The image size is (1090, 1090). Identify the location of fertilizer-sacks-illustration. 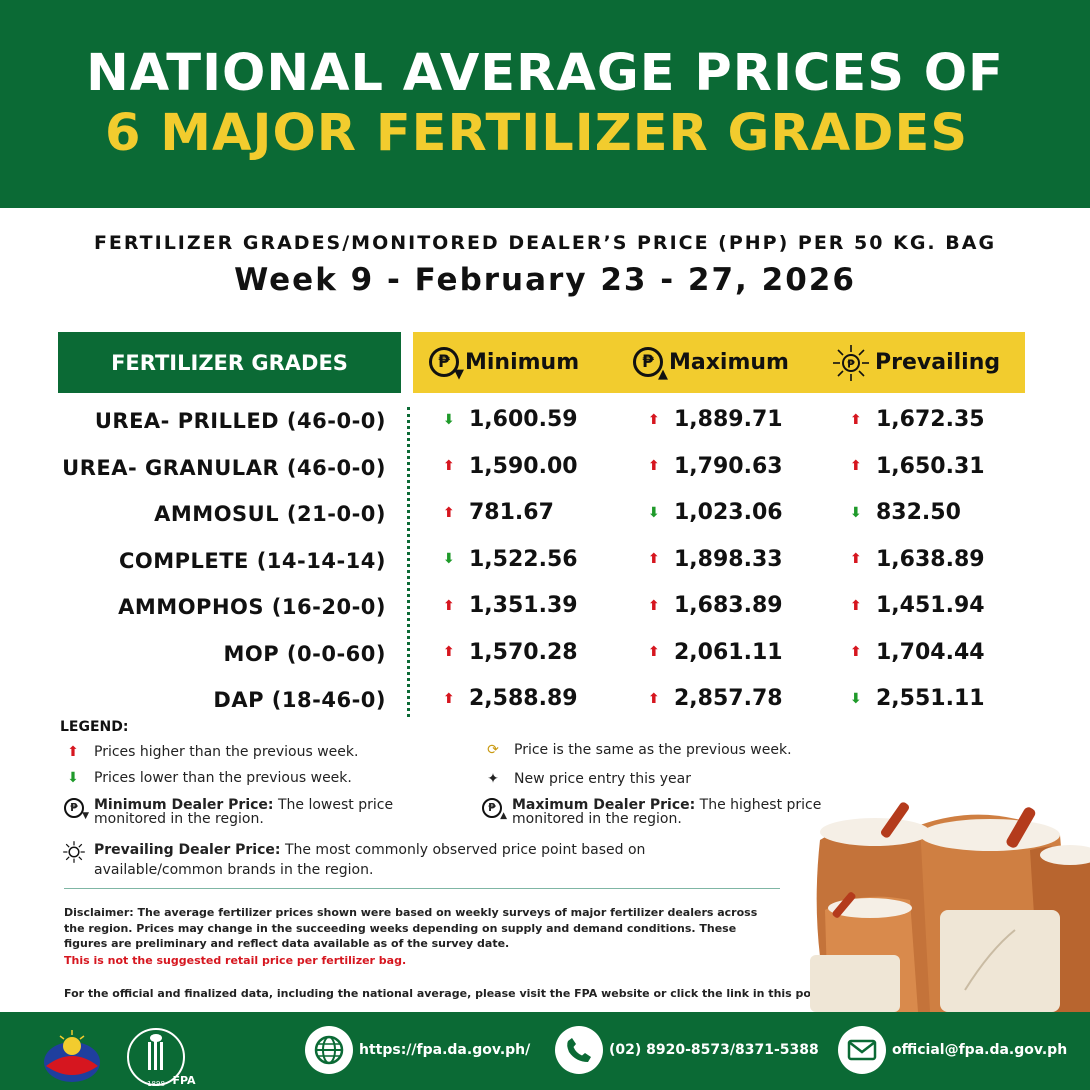
(950, 907).